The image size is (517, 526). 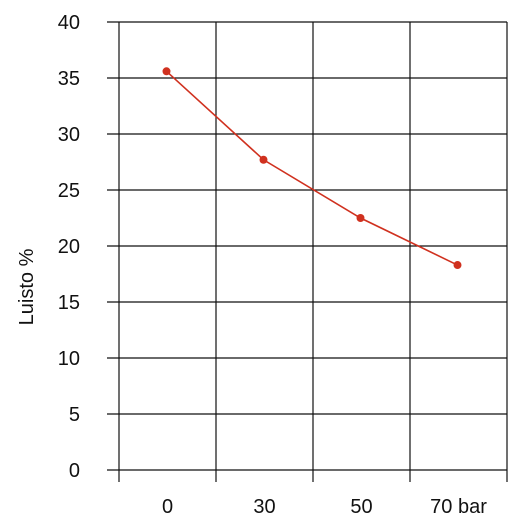 I want to click on y-tick-label: 0, so click(x=74, y=471).